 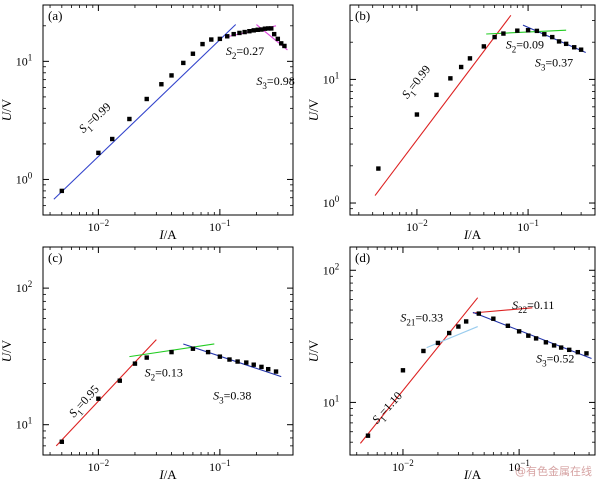 I want to click on slope-annotation: S2=0.09, so click(x=525, y=45).